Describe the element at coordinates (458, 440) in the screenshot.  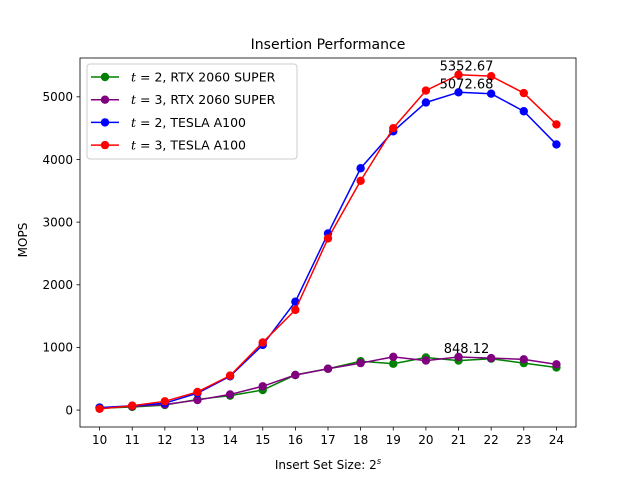
I see `x-tick-label: 21` at that location.